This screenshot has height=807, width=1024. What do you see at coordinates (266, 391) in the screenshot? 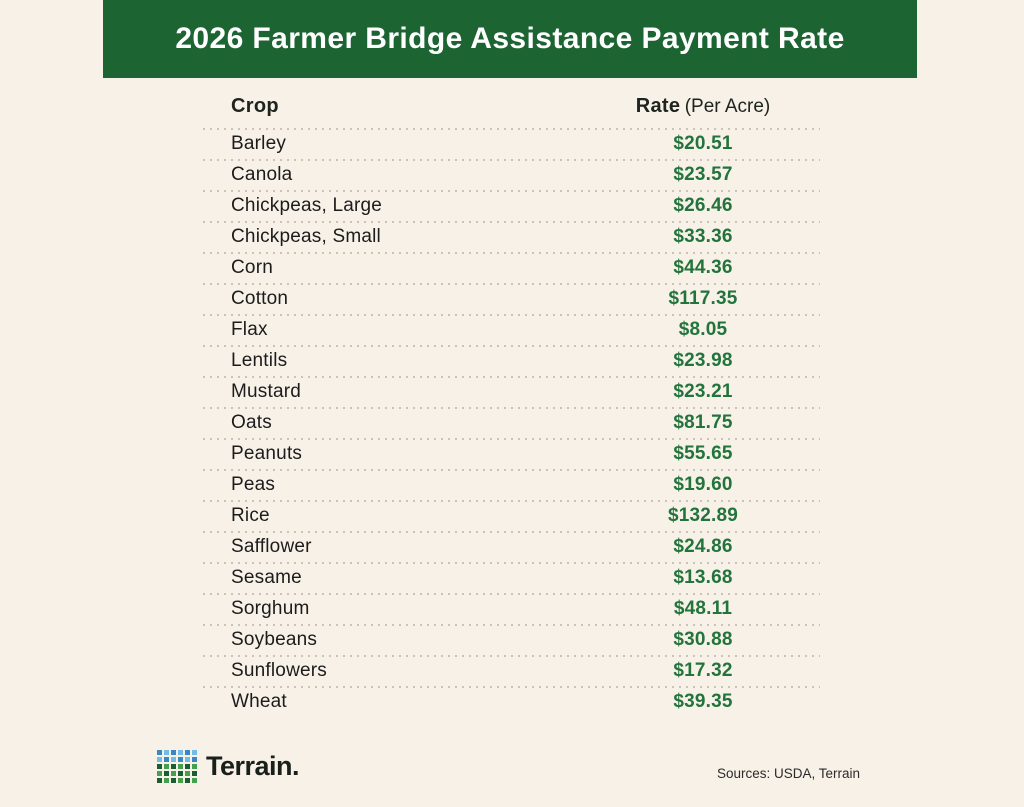
I see `crop-name: Mustard` at bounding box center [266, 391].